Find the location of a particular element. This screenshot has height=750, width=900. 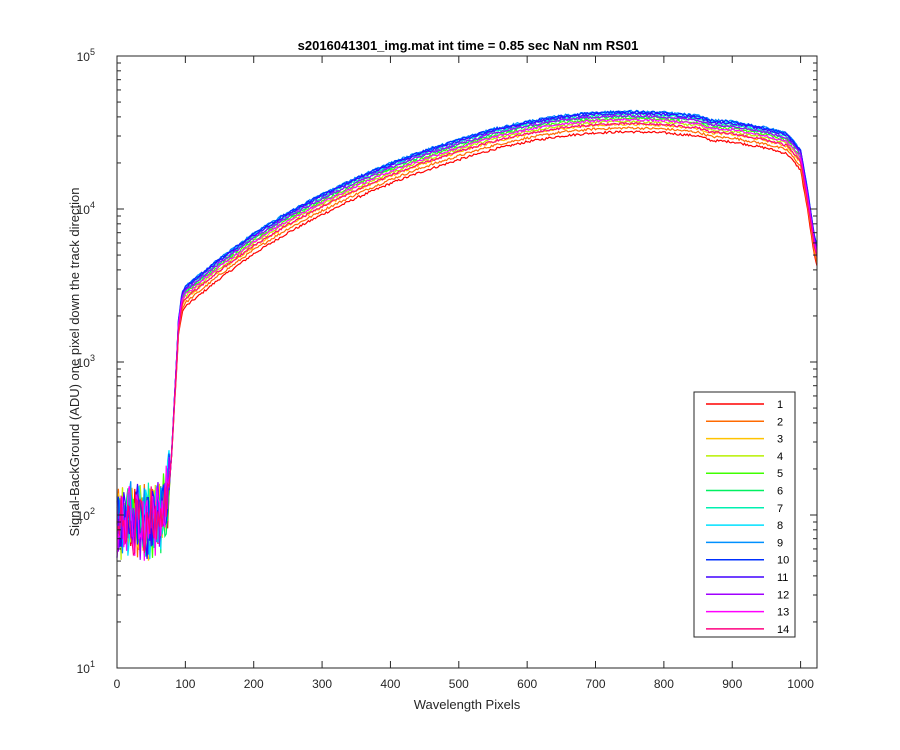

y-tick-label: 10² is located at coordinates (86, 514).